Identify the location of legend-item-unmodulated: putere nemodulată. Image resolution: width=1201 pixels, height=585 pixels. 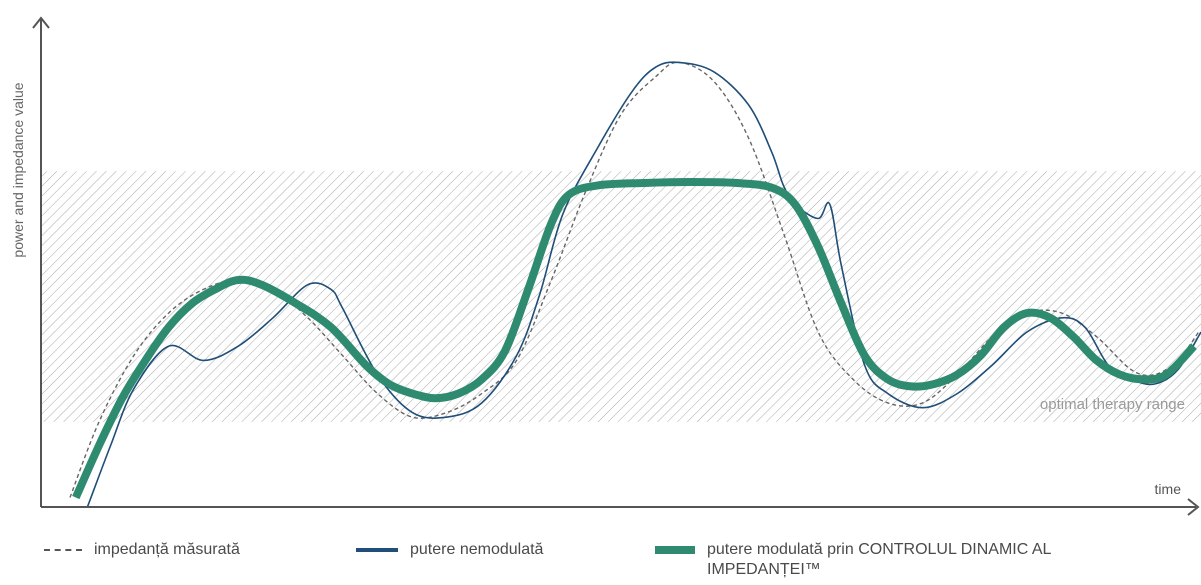
(449, 550).